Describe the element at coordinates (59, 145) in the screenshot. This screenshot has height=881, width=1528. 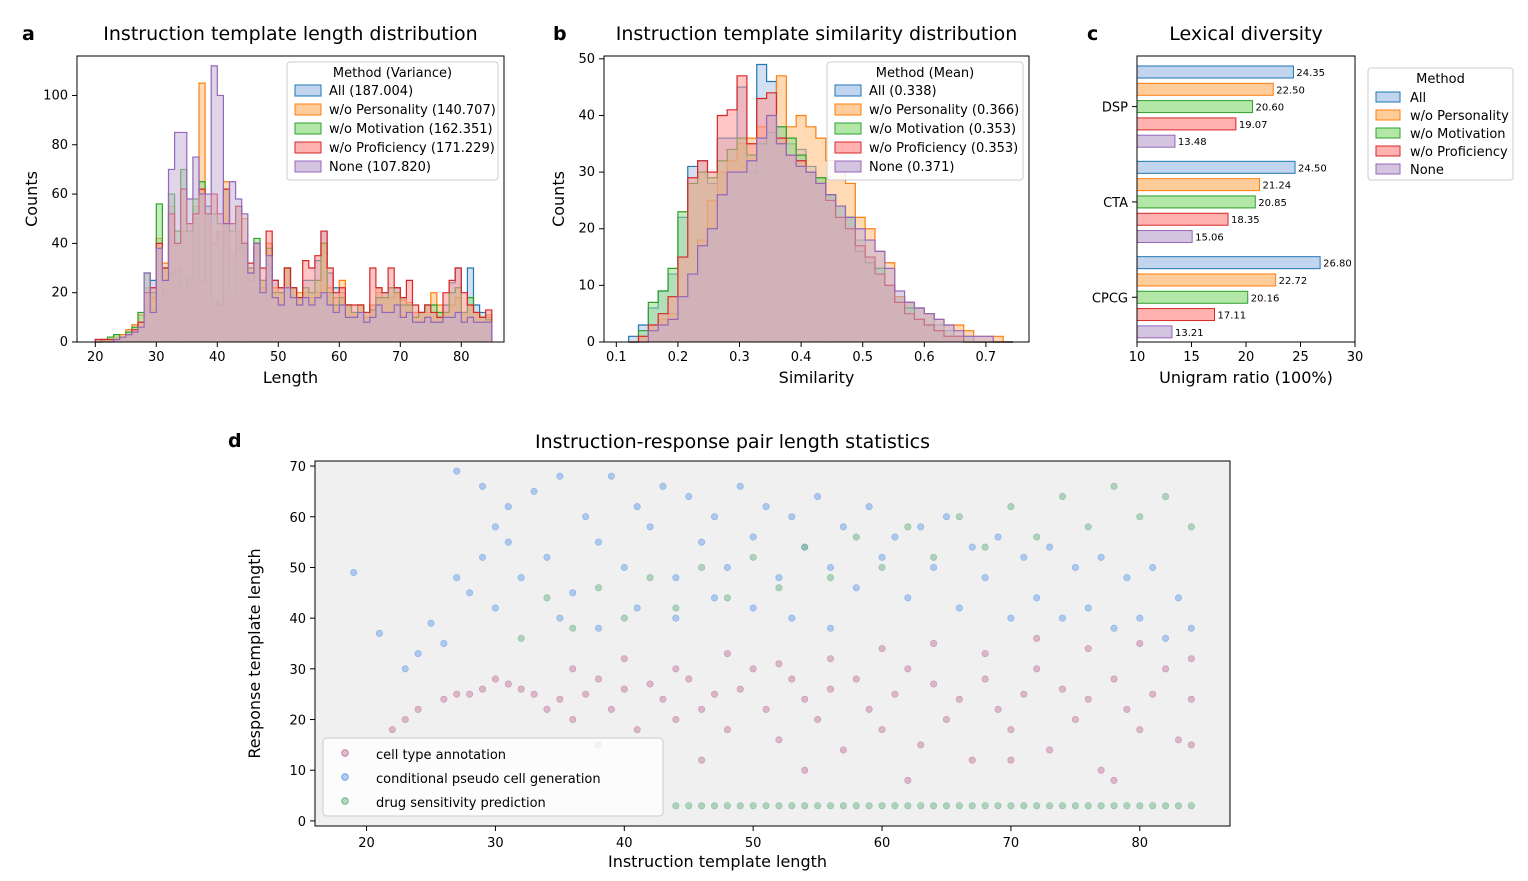
I see `y-tick-label: 80` at that location.